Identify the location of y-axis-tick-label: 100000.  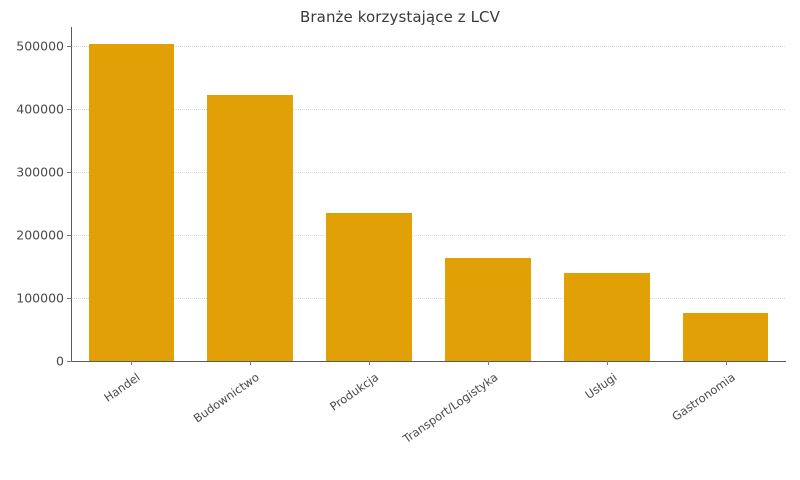
(40, 298).